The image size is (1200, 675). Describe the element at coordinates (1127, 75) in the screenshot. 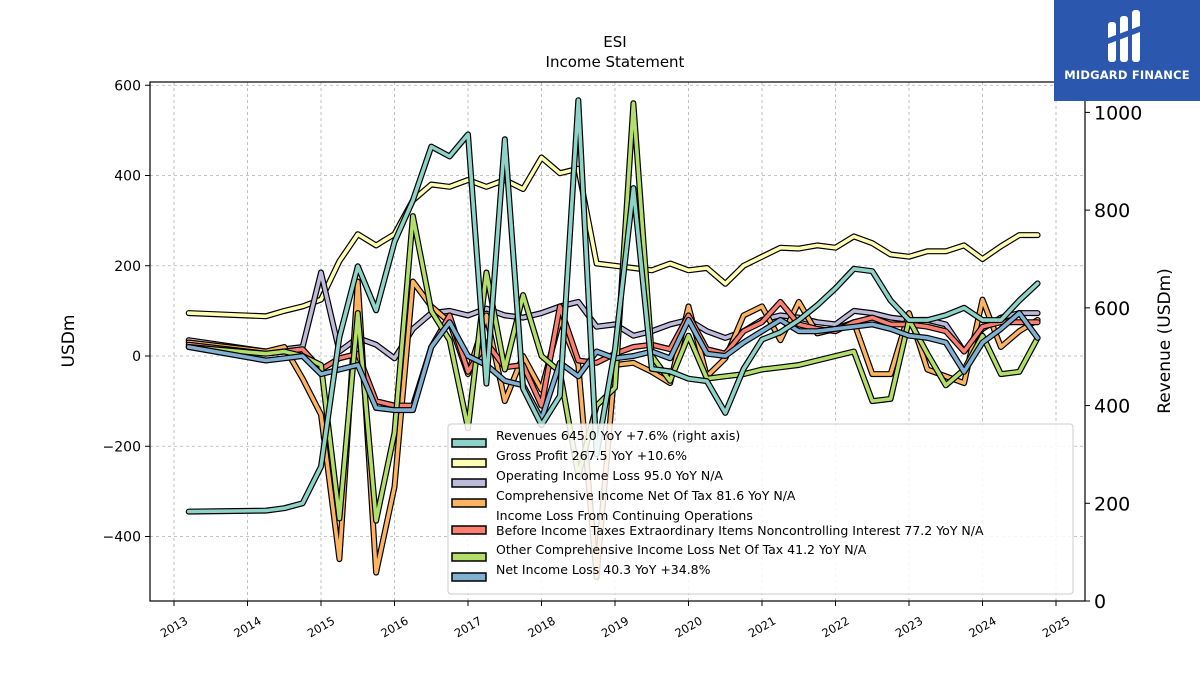

I see `brand-name: MIDGARD FINANCE` at that location.